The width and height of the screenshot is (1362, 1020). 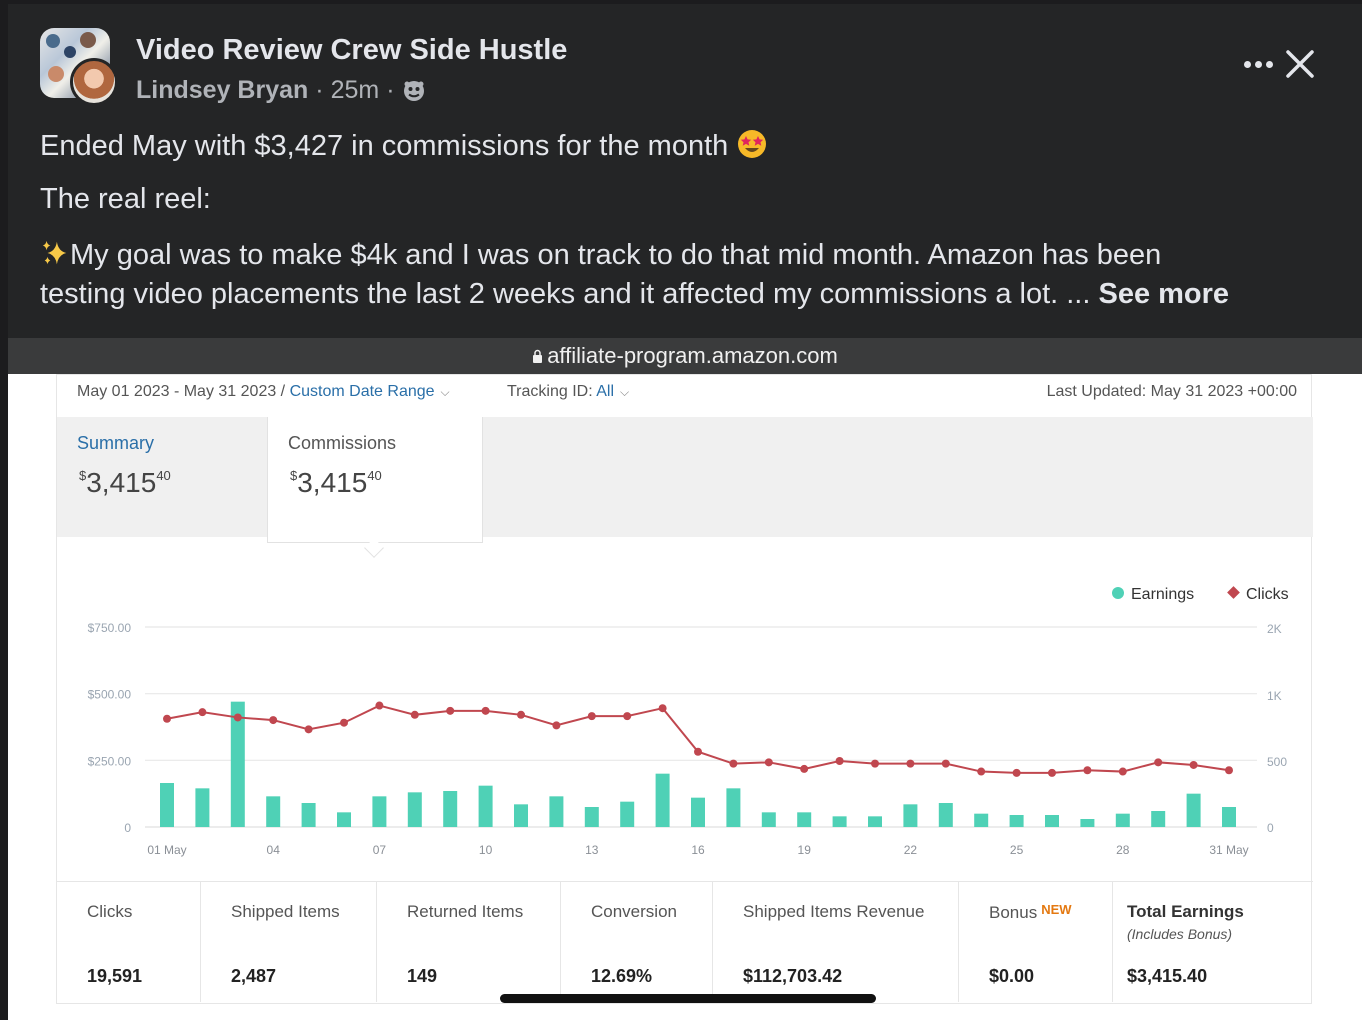 I want to click on stat-total-earnings: Total Earnings (Includes Bonus) $3,415.40, so click(x=1213, y=942).